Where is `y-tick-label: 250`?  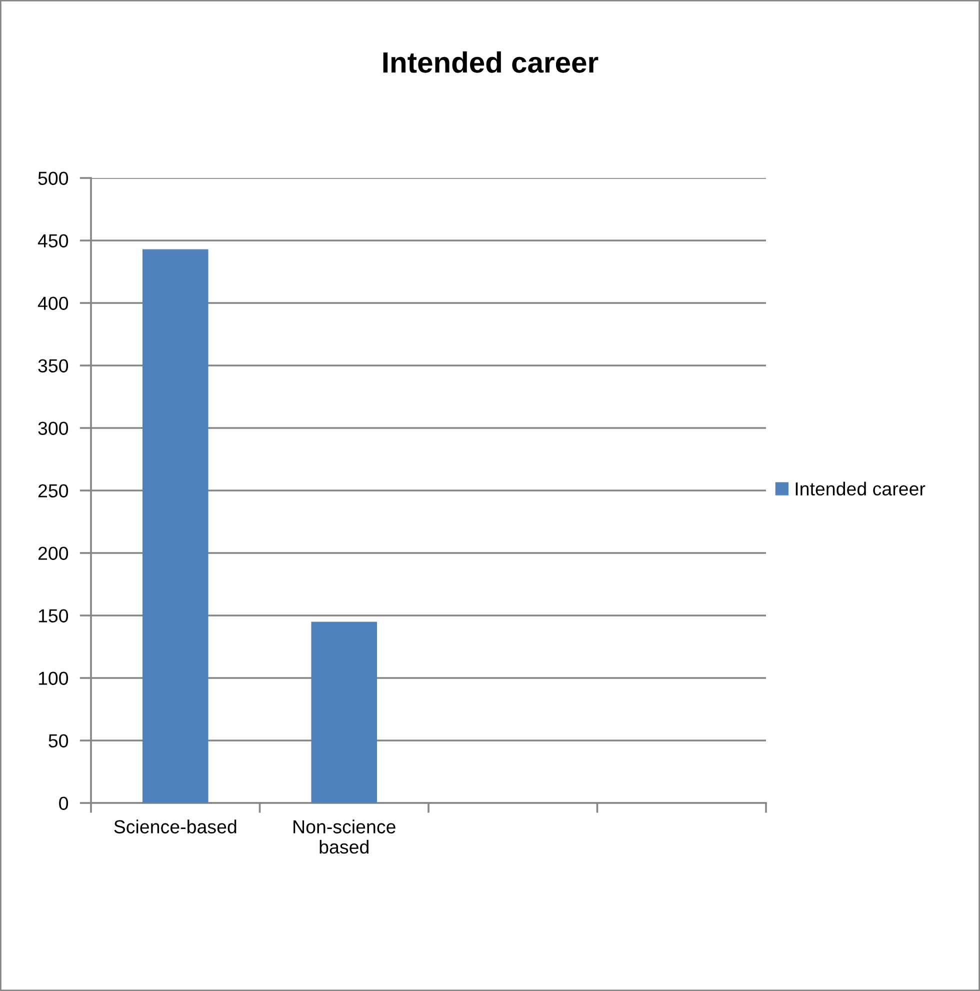 y-tick-label: 250 is located at coordinates (53, 491).